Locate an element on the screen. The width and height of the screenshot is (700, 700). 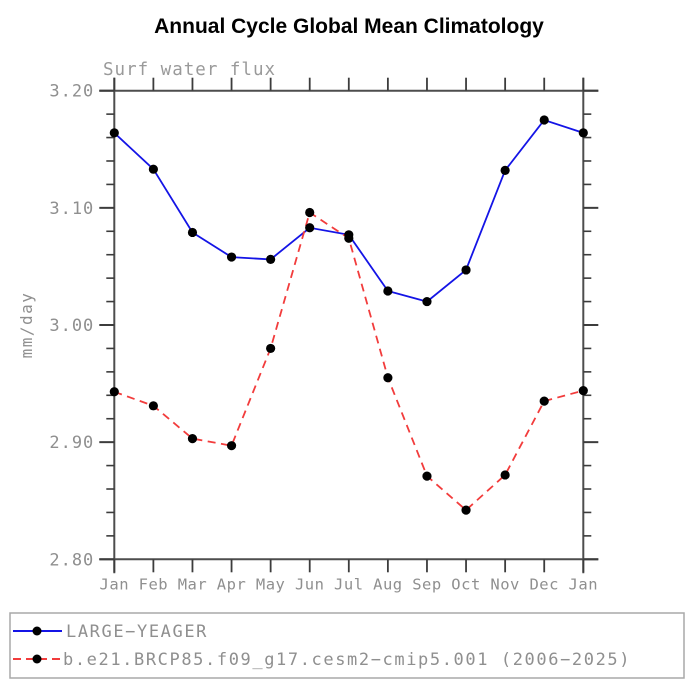
y-tick-labels: 2.80 2.90 3.00 3.10 3.20 is located at coordinates (71, 326).